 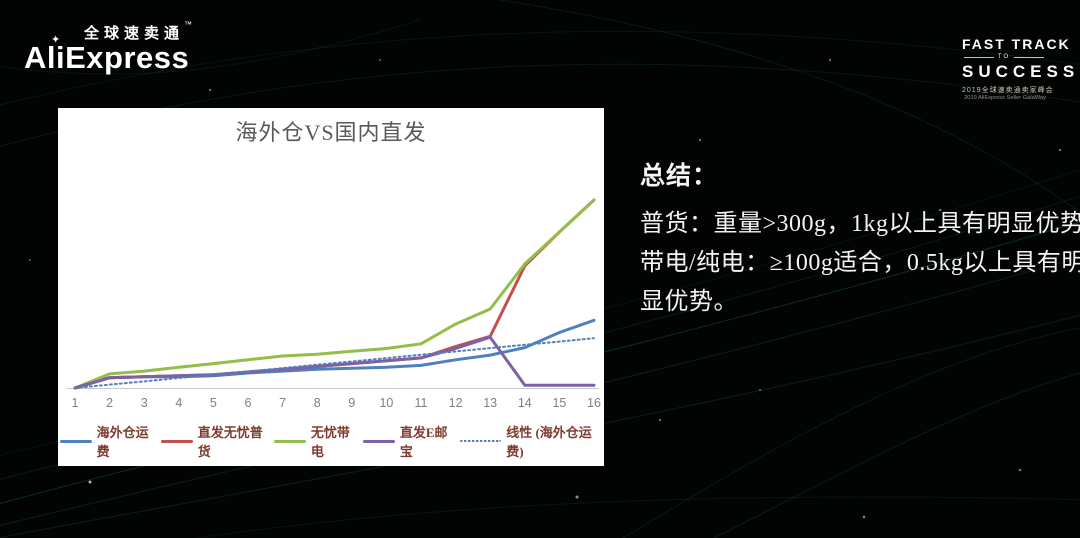 What do you see at coordinates (317, 403) in the screenshot?
I see `x-axis-tick-label: 8` at bounding box center [317, 403].